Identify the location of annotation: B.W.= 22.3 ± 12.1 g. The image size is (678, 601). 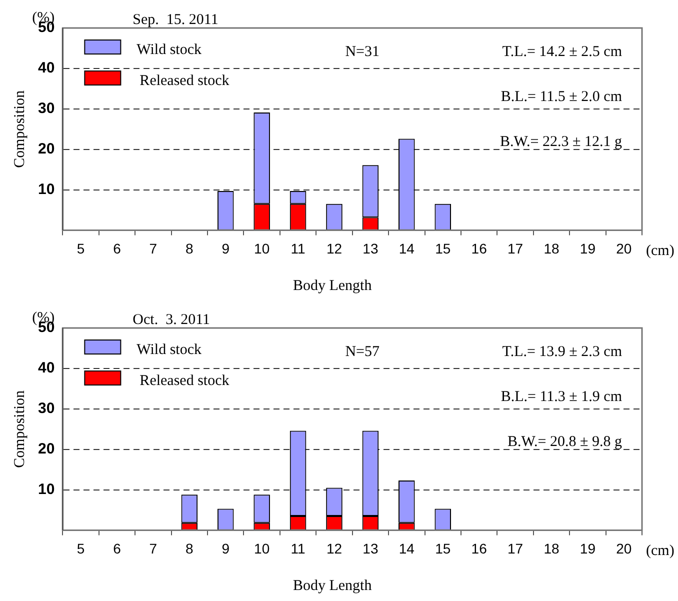
(561, 142).